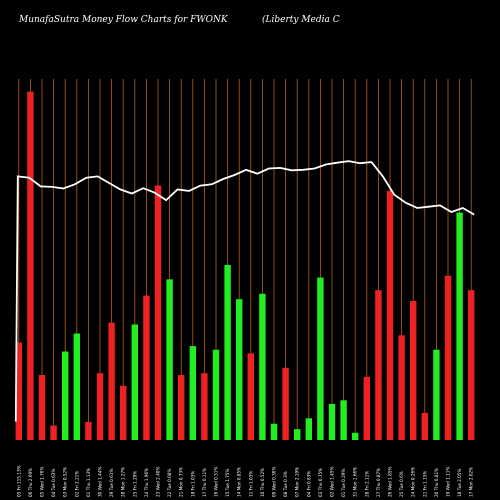  What do you see at coordinates (146, 482) in the screenshot?
I see `x-tick-label: 24 Thu 1.96%` at bounding box center [146, 482].